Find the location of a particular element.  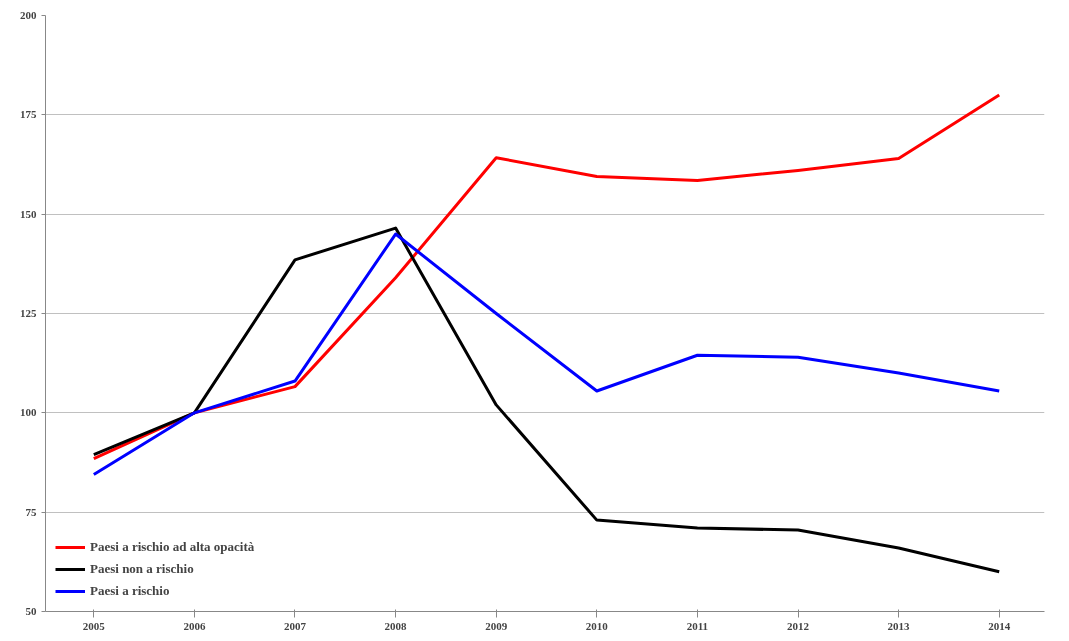

x-tick-label: 2011 is located at coordinates (697, 625).